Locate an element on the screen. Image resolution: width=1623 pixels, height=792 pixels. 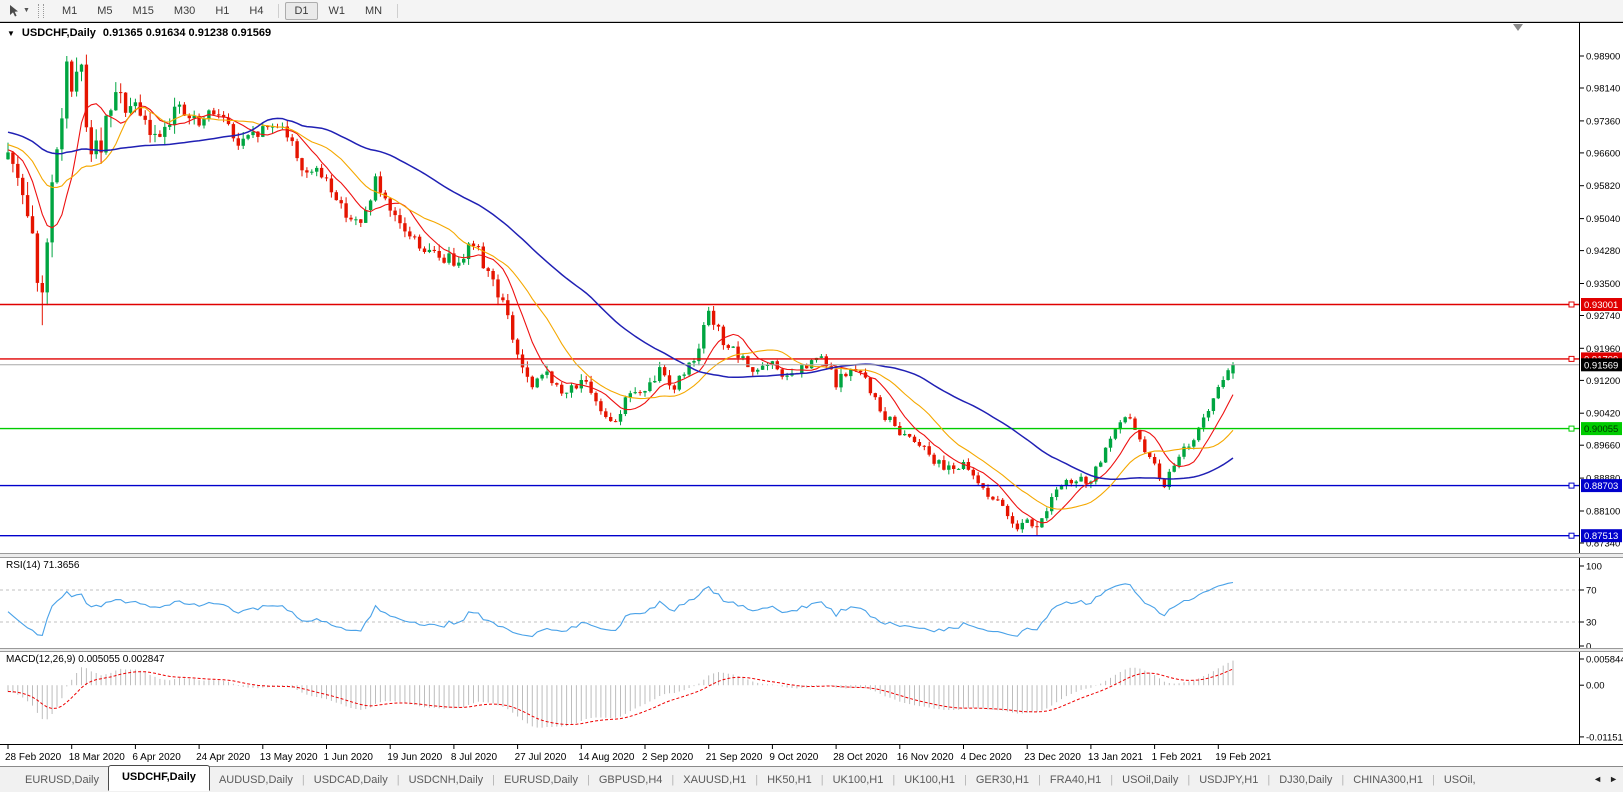
timeframe-button-m5: M5 is located at coordinates (105, 10).